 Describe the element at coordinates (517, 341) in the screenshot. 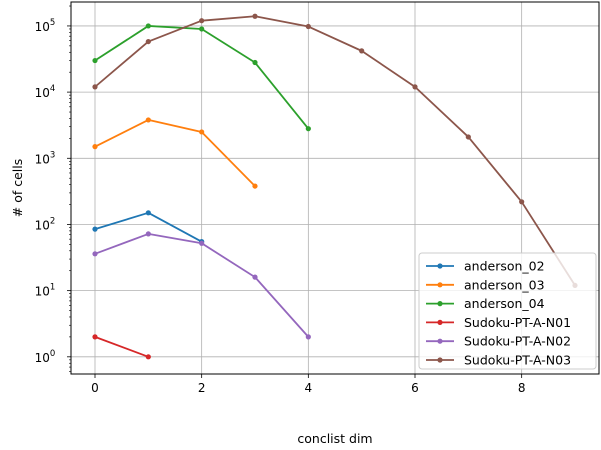

I see `legend-label: Sudoku-PT-A-N02` at that location.